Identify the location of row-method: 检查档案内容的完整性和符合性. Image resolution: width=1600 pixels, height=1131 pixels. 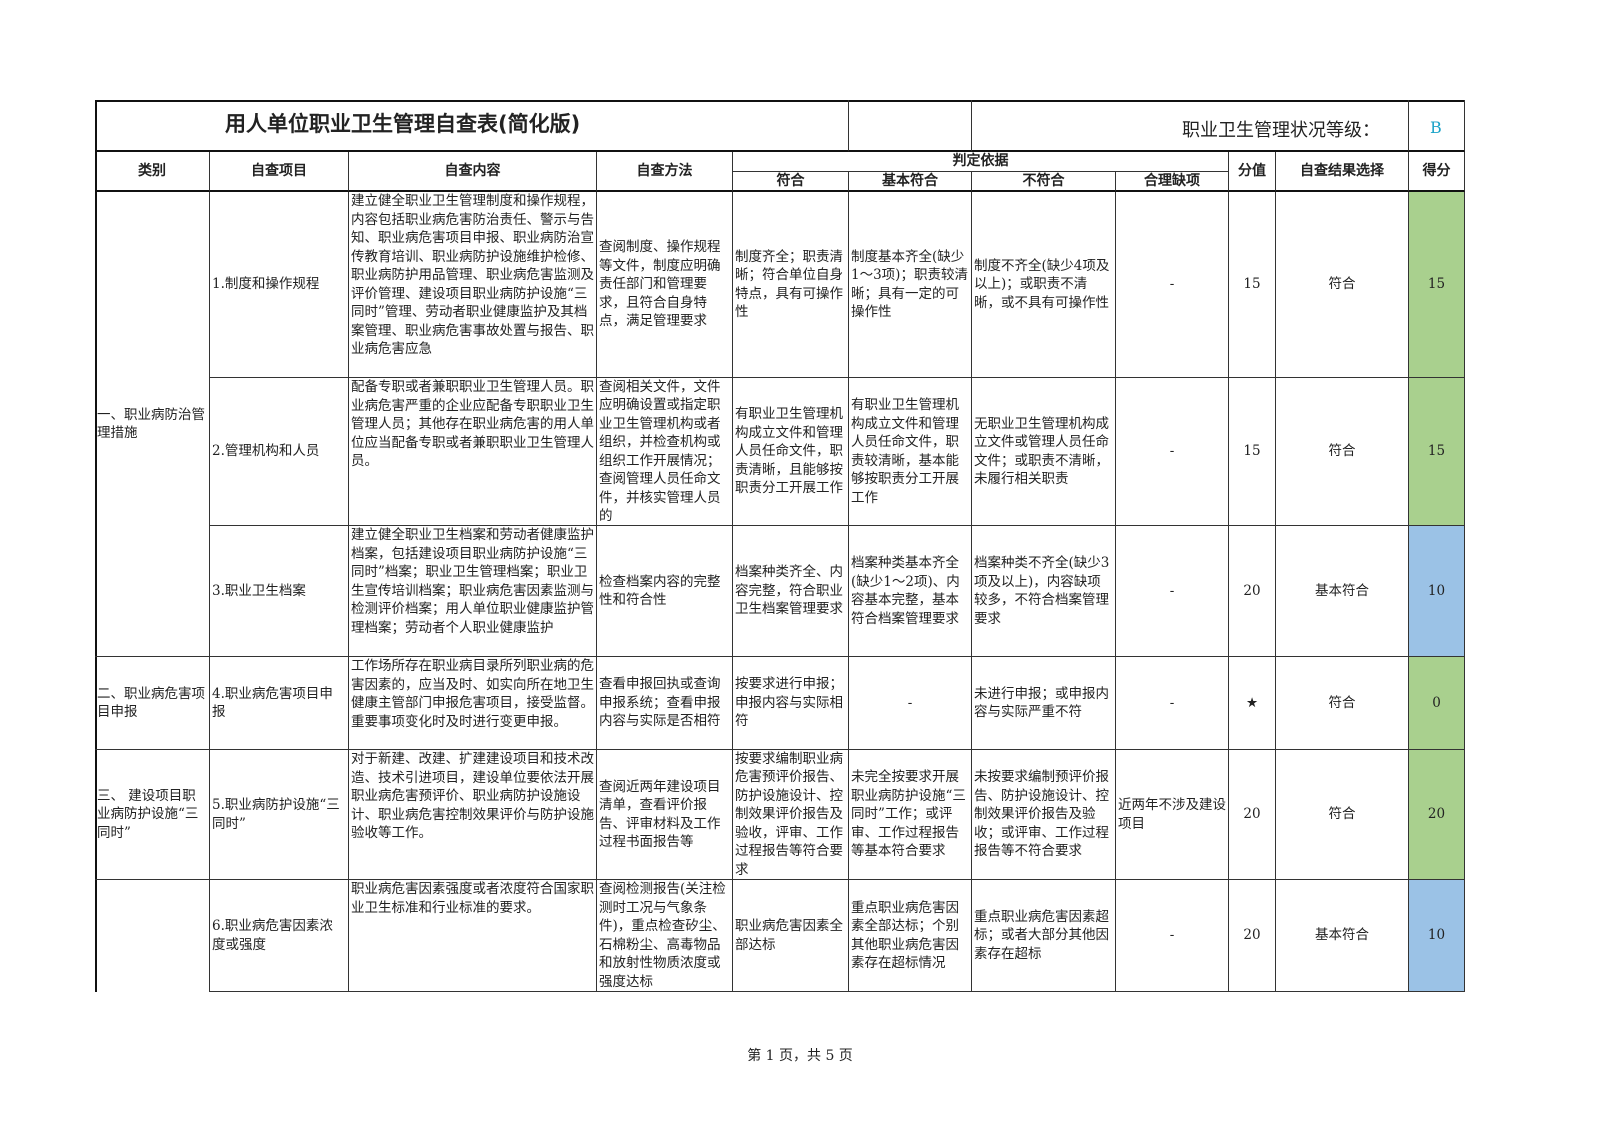
(665, 591).